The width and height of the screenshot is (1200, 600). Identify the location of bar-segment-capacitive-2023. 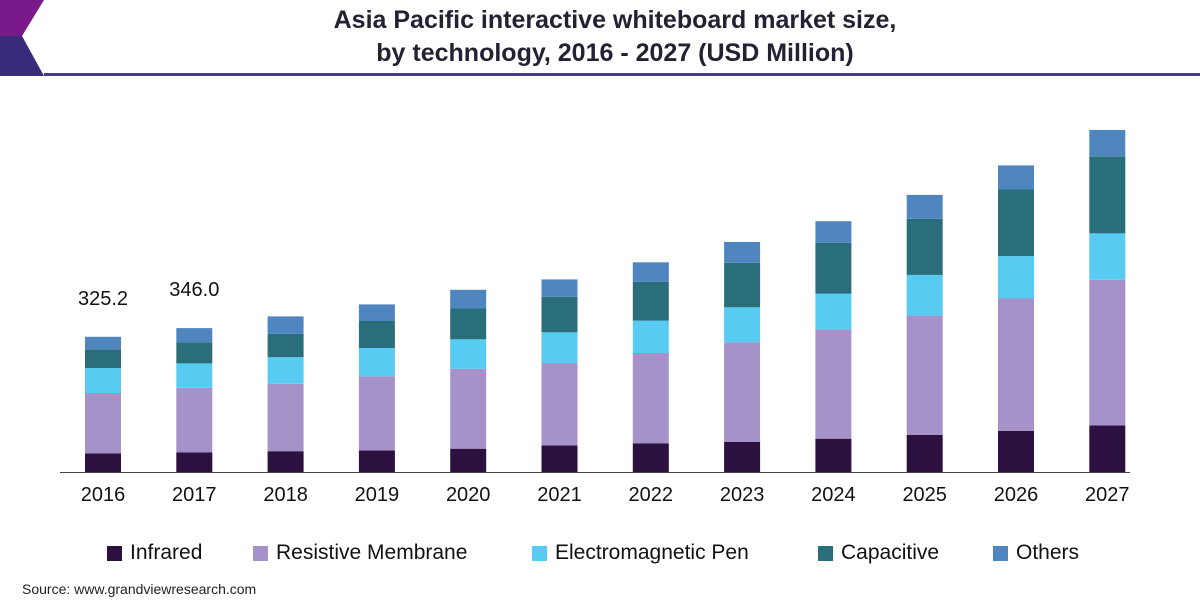
(742, 285).